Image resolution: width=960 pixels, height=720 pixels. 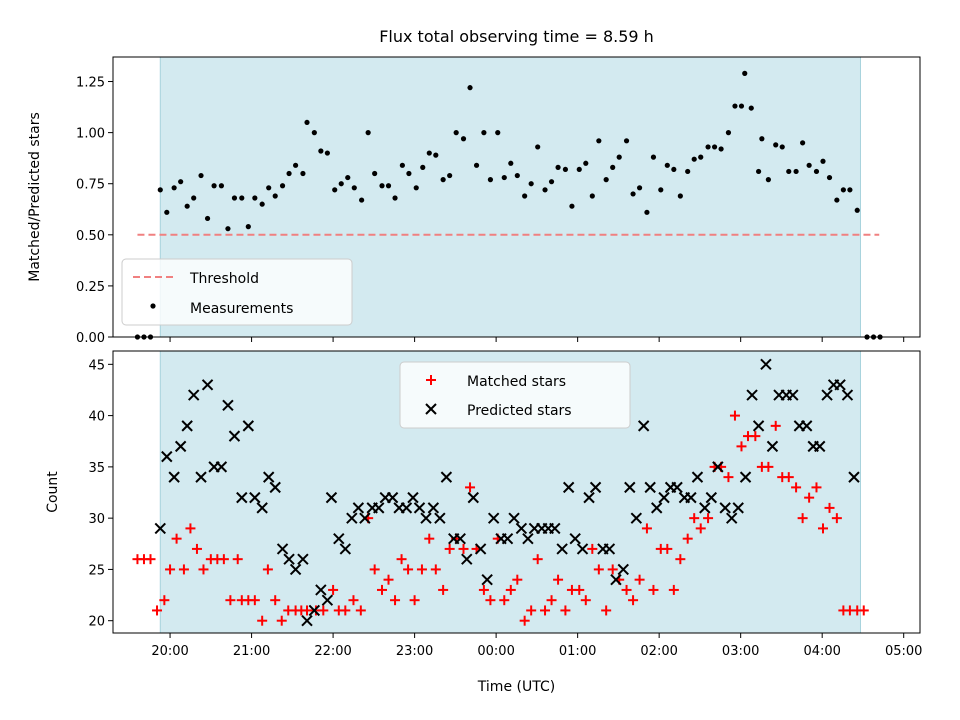 I want to click on bottom-y-axis-label: Count, so click(x=53, y=492).